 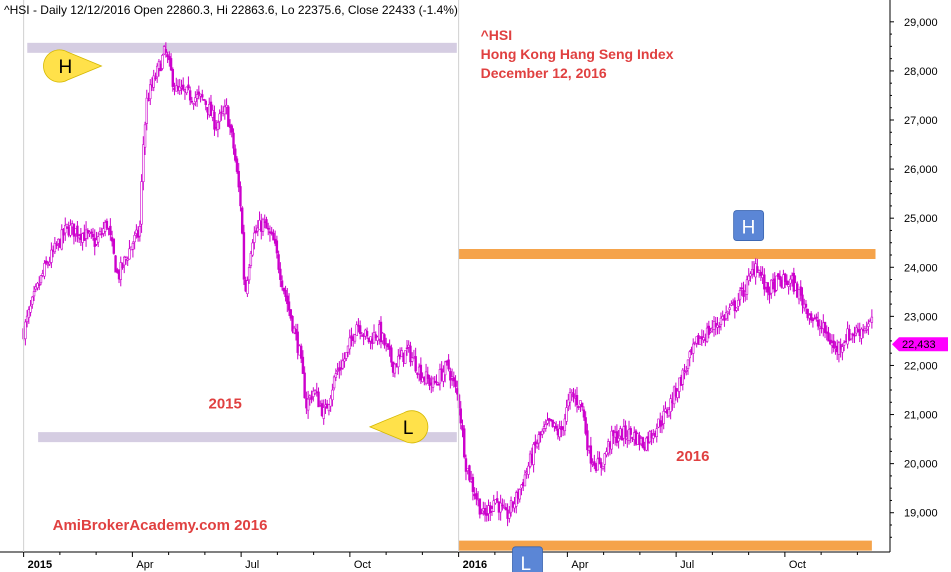 What do you see at coordinates (225, 404) in the screenshot?
I see `chart-annotation: 2015` at bounding box center [225, 404].